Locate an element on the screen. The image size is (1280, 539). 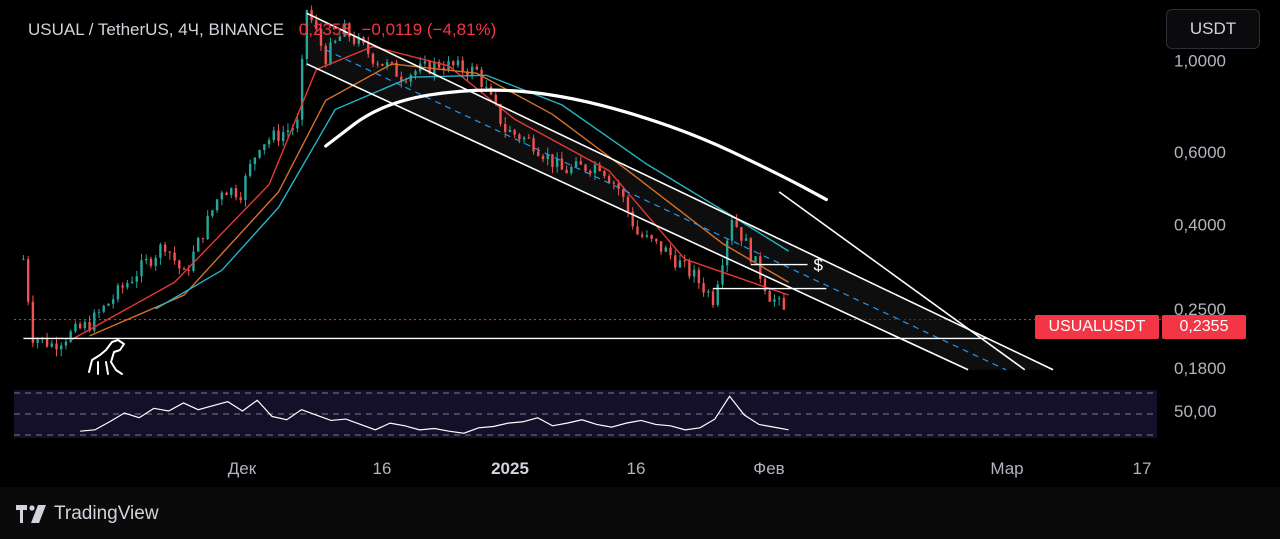
time-axis-tick: Дек is located at coordinates (242, 468).